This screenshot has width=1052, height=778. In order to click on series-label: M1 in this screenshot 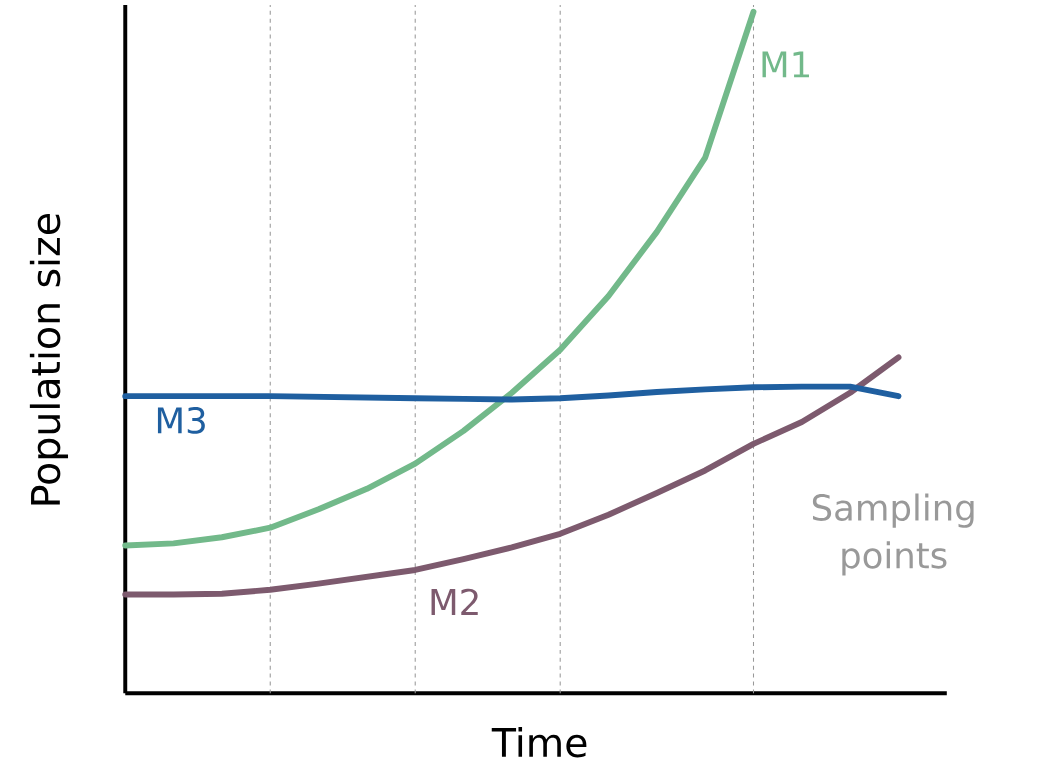, I will do `click(785, 64)`.